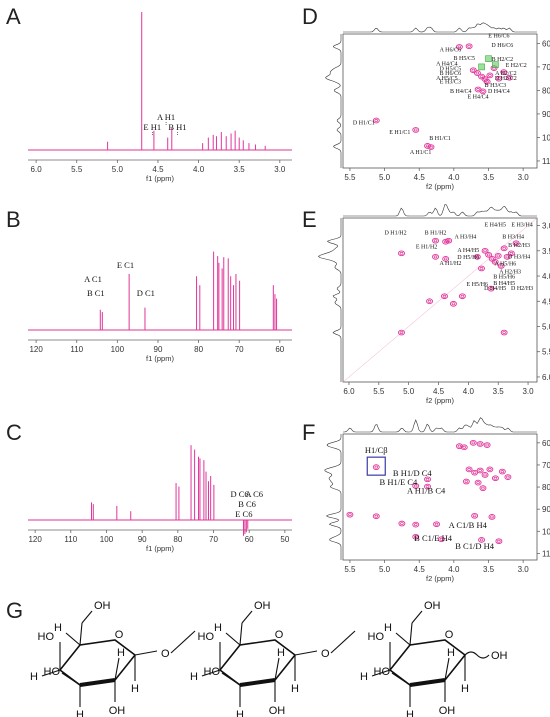 The width and height of the screenshot is (550, 717). What do you see at coordinates (36, 349) in the screenshot?
I see `x-tick-label: 120` at bounding box center [36, 349].